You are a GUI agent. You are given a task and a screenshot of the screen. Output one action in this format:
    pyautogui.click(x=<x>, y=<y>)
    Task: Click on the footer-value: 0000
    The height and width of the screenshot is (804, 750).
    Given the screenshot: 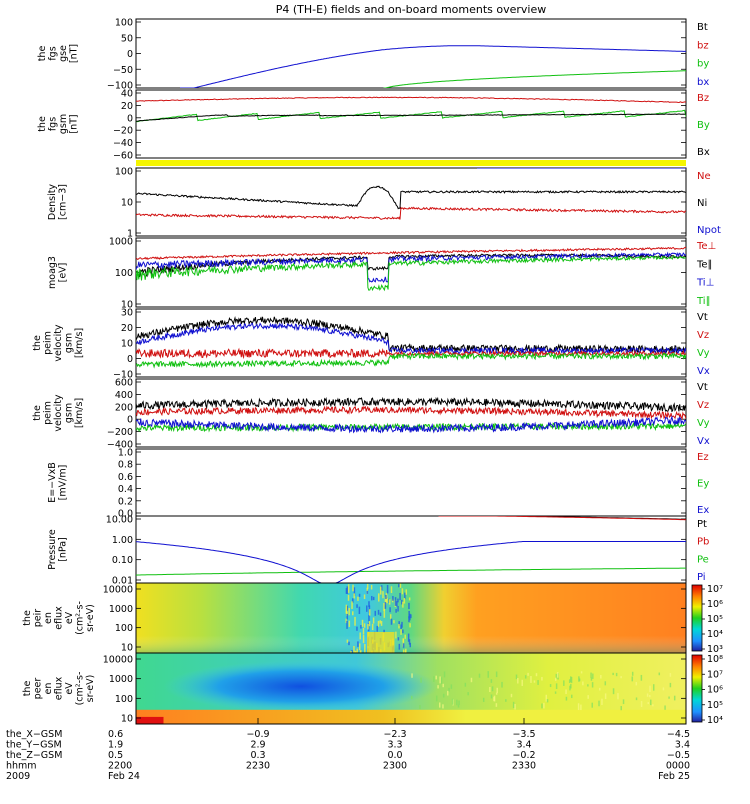 What is the action you would take?
    pyautogui.click(x=678, y=766)
    